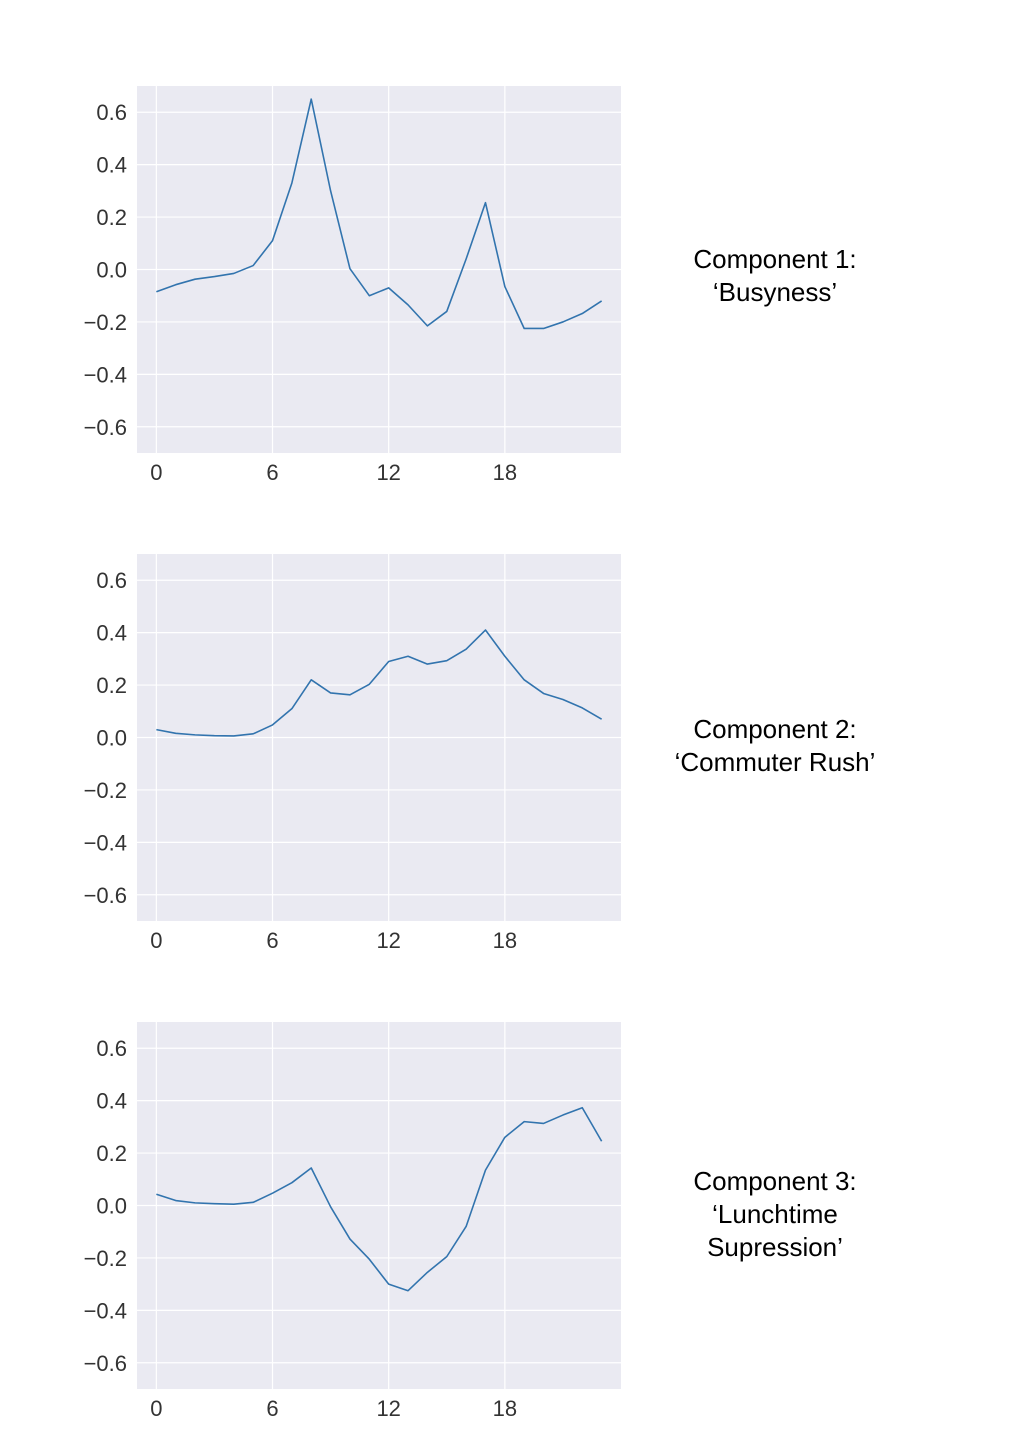 The image size is (1015, 1454). I want to click on component-label-line: ‘Busyness’, so click(775, 292).